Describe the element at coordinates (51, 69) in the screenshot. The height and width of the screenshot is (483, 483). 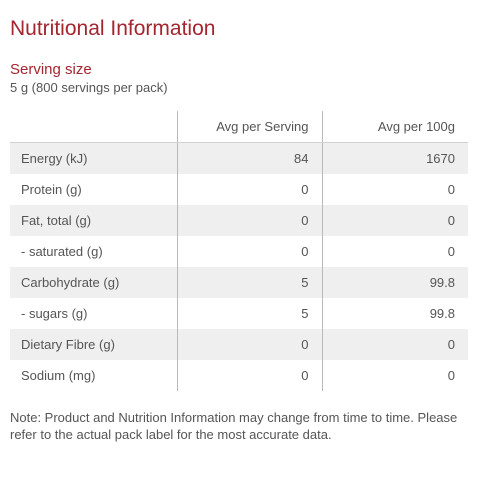
I see `serving-size-heading: Serving size` at that location.